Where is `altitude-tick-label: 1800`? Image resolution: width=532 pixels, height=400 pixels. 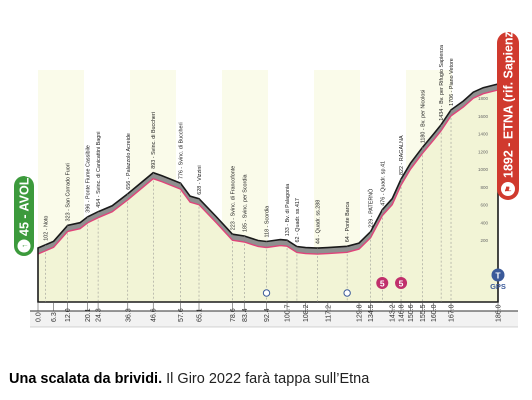
altitude-tick-label: 1800 is located at coordinates (483, 98).